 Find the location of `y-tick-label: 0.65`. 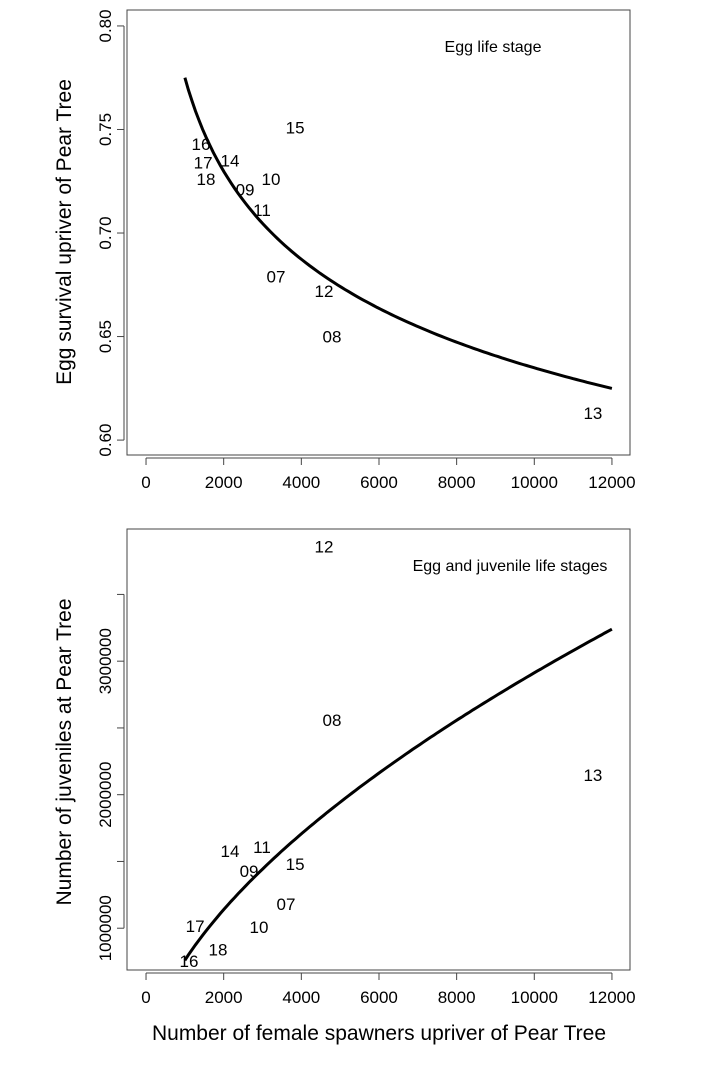

y-tick-label: 0.65 is located at coordinates (105, 336).